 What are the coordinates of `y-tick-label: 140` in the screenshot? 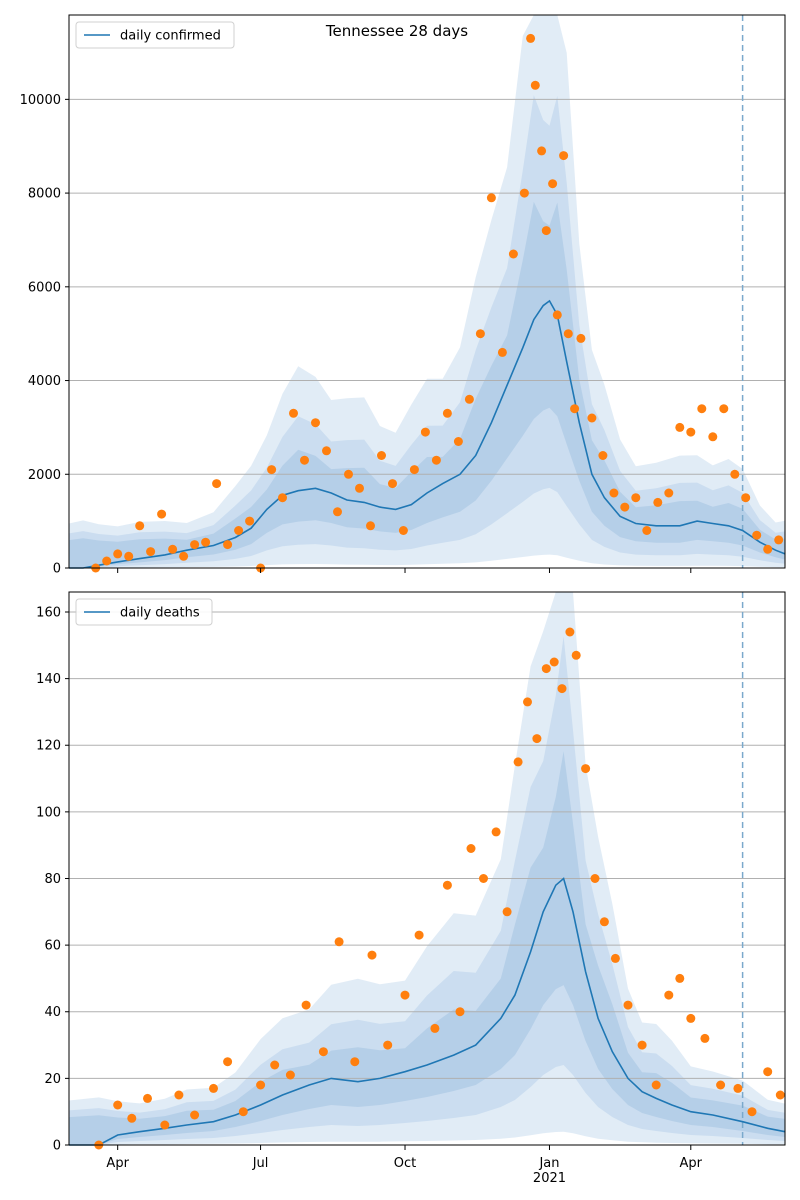 It's located at (48, 679).